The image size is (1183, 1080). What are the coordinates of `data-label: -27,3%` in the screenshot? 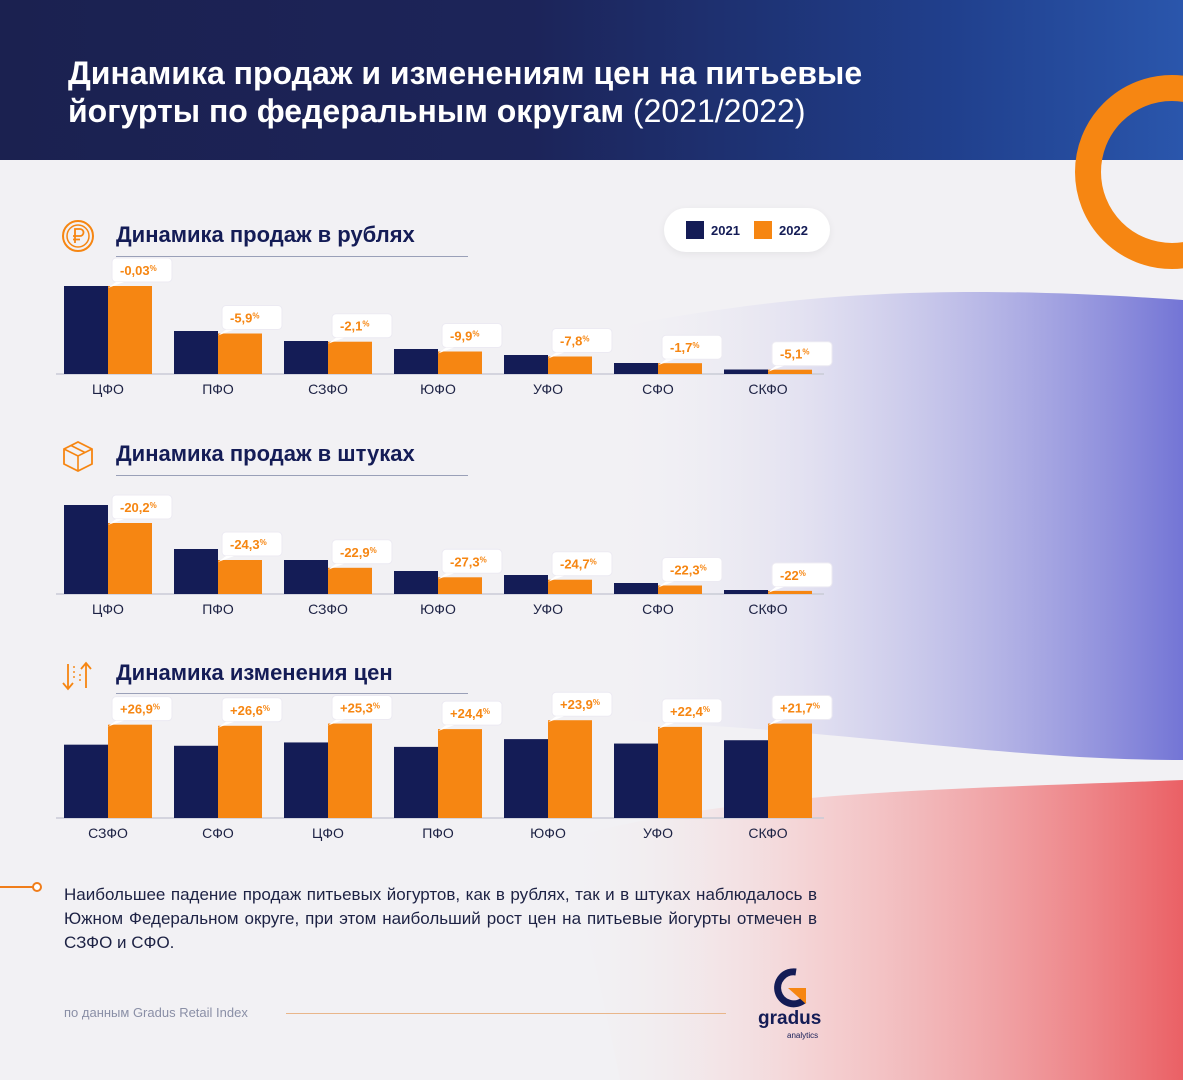 It's located at (470, 564).